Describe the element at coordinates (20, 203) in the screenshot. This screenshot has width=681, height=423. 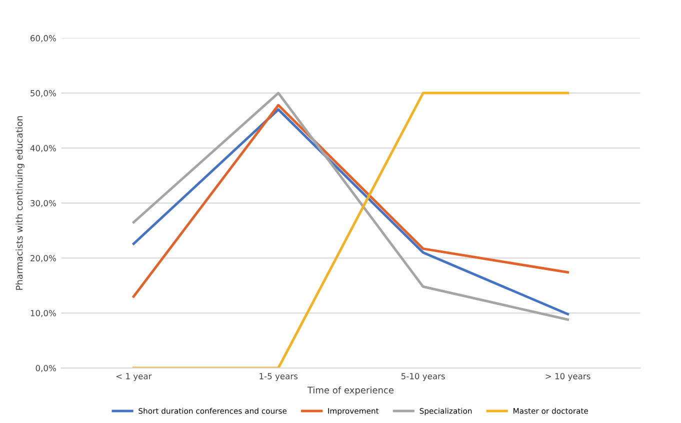
I see `y-axis-title: Pharmacists with continuing education` at that location.